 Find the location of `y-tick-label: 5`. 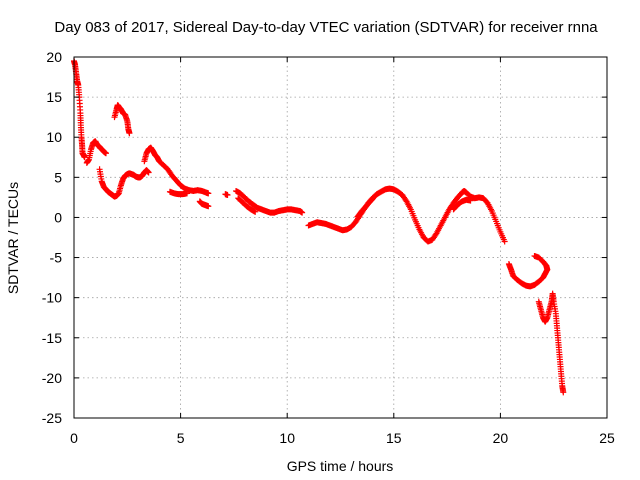

y-tick-label: 5 is located at coordinates (58, 177).